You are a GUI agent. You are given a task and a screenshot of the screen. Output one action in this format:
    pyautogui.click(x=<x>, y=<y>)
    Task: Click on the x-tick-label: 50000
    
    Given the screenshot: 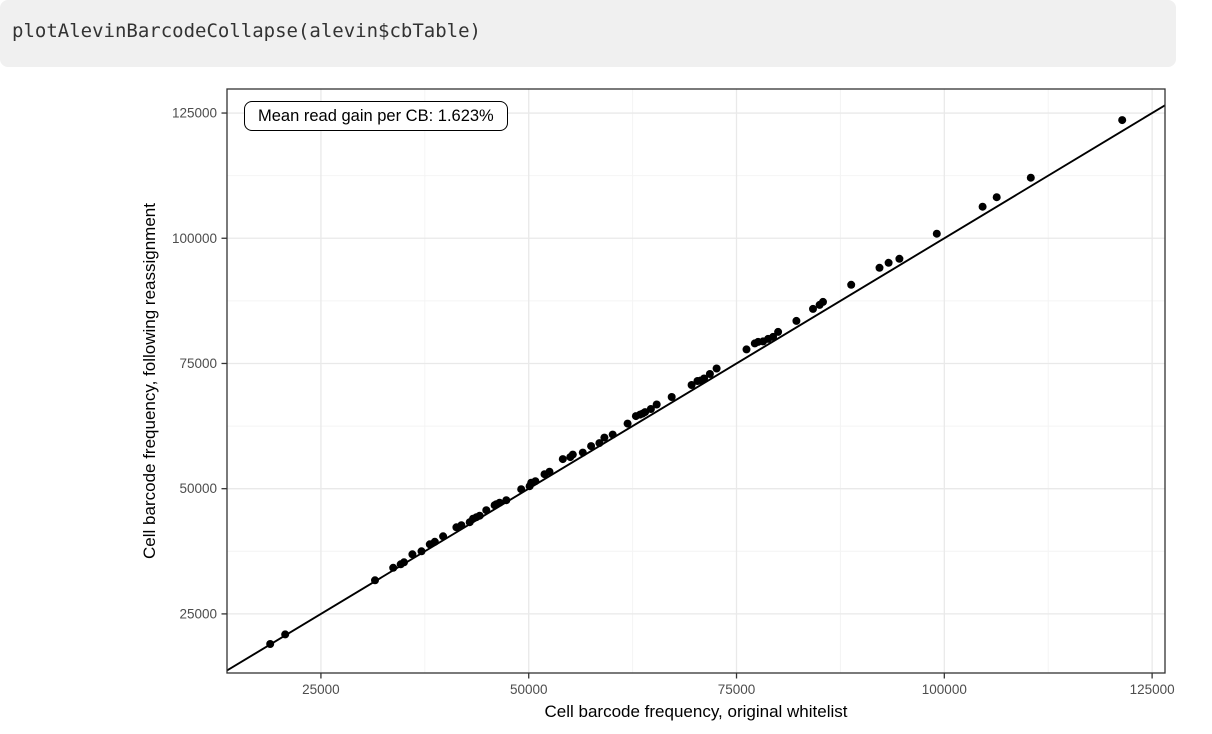 What is the action you would take?
    pyautogui.click(x=529, y=689)
    